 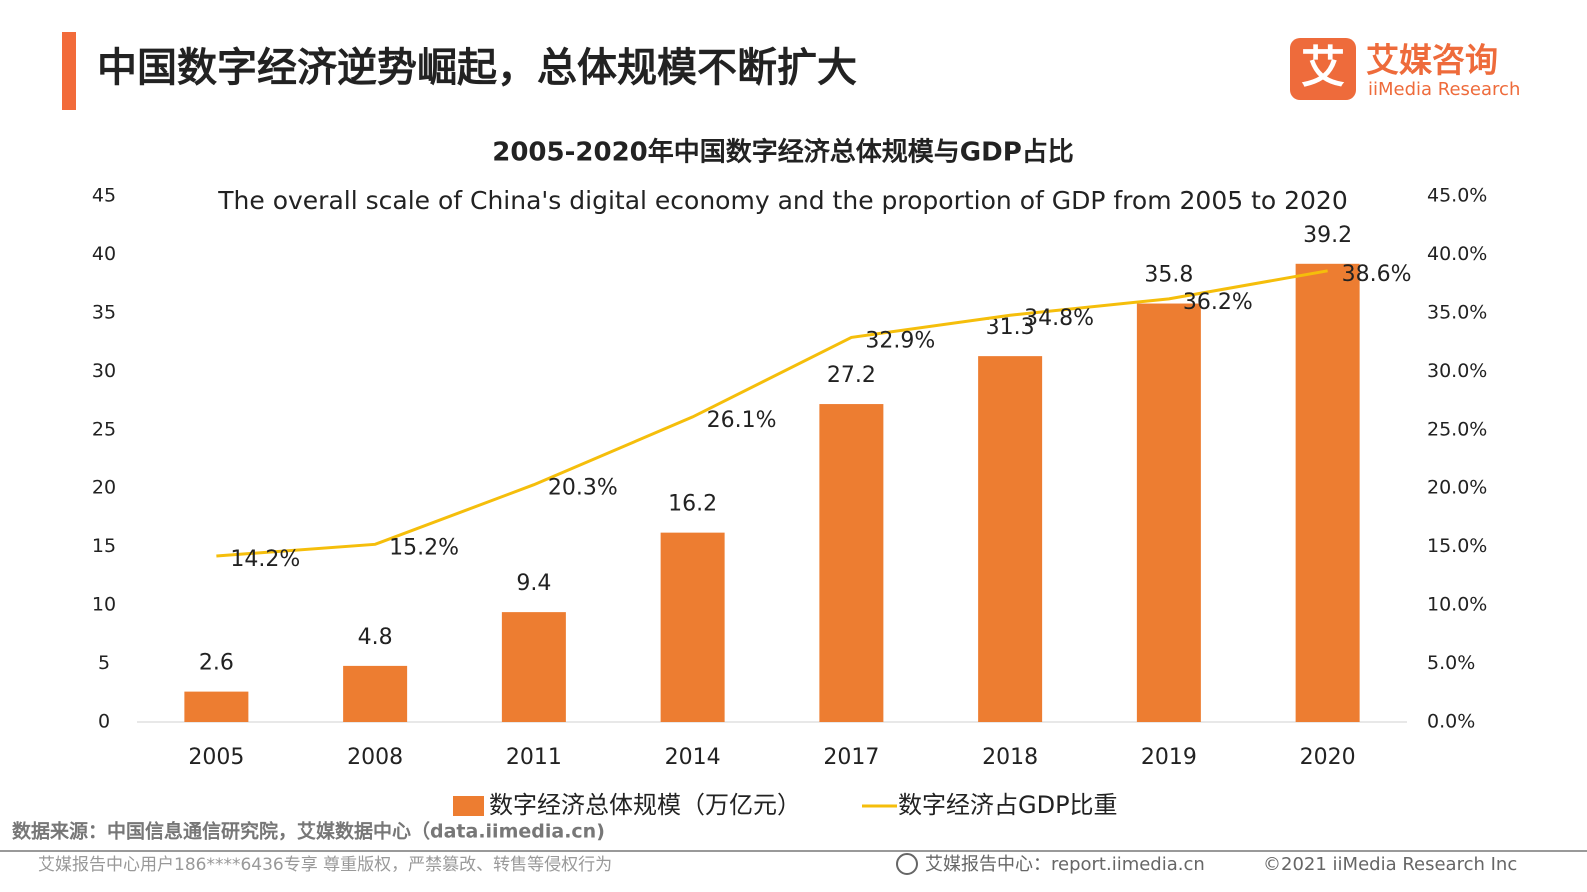 I want to click on y-tick-label: 30, so click(x=104, y=371).